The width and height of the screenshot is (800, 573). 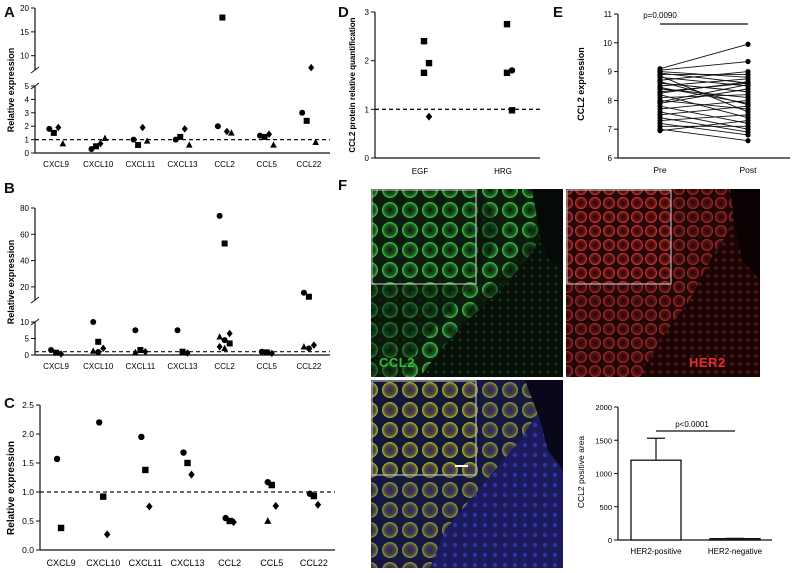 I want to click on panel-letter-d: D, so click(x=343, y=12).